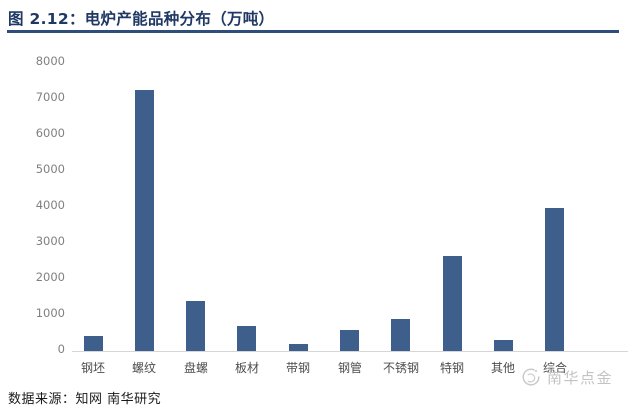 Image resolution: width=640 pixels, height=412 pixels. Describe the element at coordinates (50, 205) in the screenshot. I see `y-tick-label: 4000` at that location.